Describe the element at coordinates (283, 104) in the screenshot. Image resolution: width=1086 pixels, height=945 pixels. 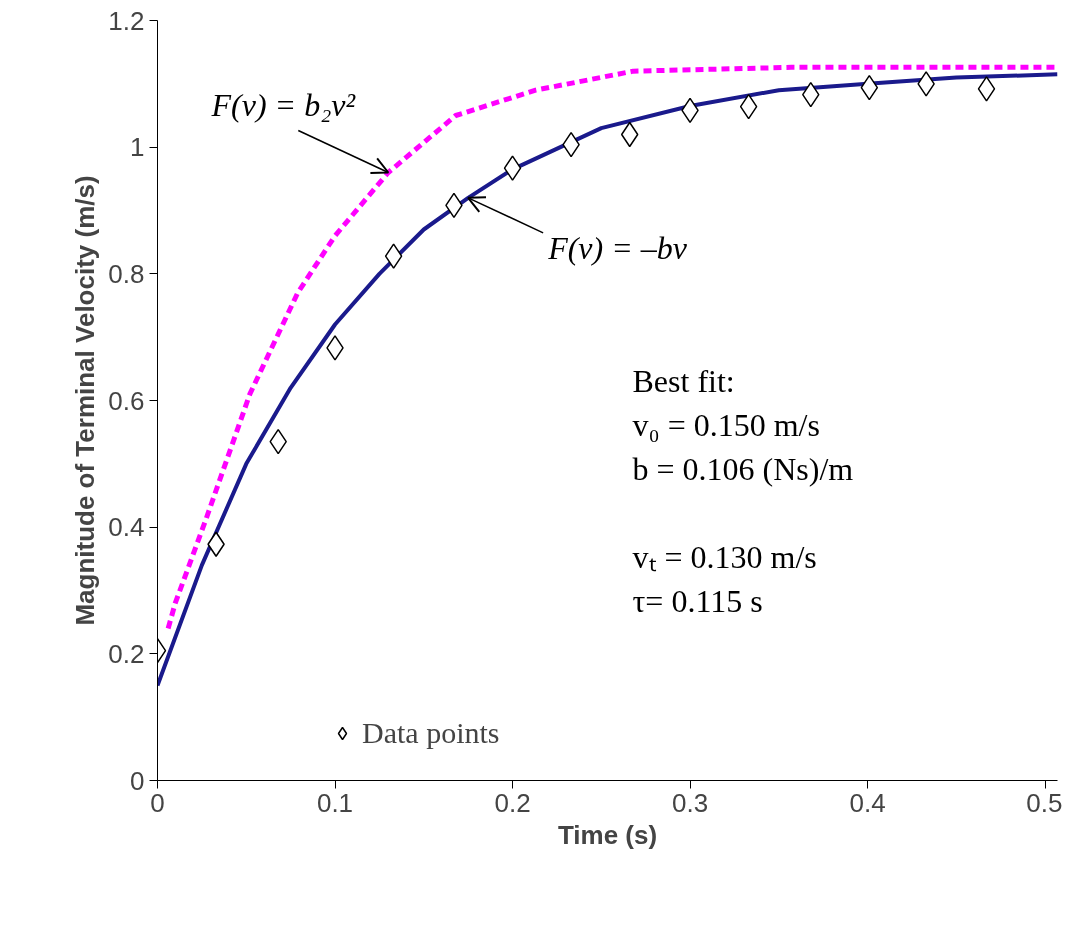
I see `annotation: F(v) = b₂v²` at that location.